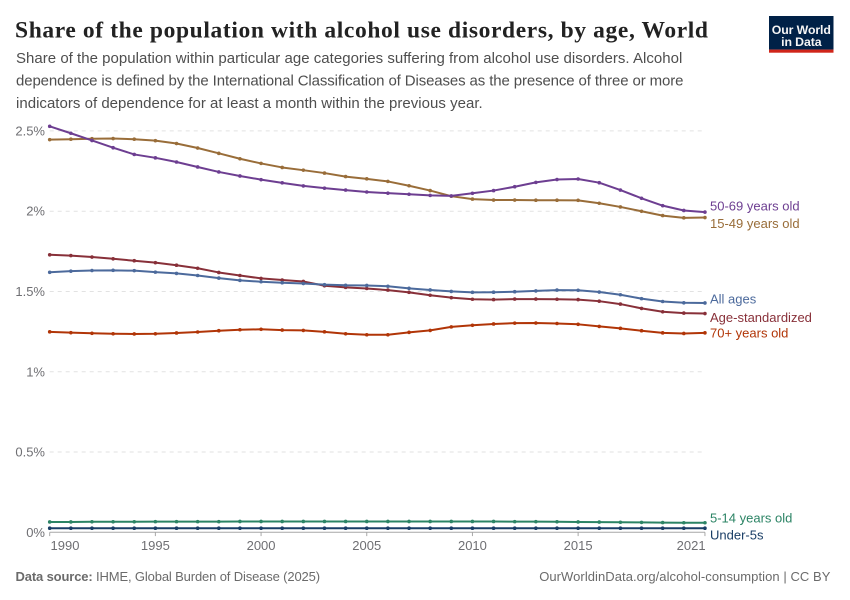  What do you see at coordinates (801, 42) in the screenshot?
I see `svg-text: in Data` at bounding box center [801, 42].